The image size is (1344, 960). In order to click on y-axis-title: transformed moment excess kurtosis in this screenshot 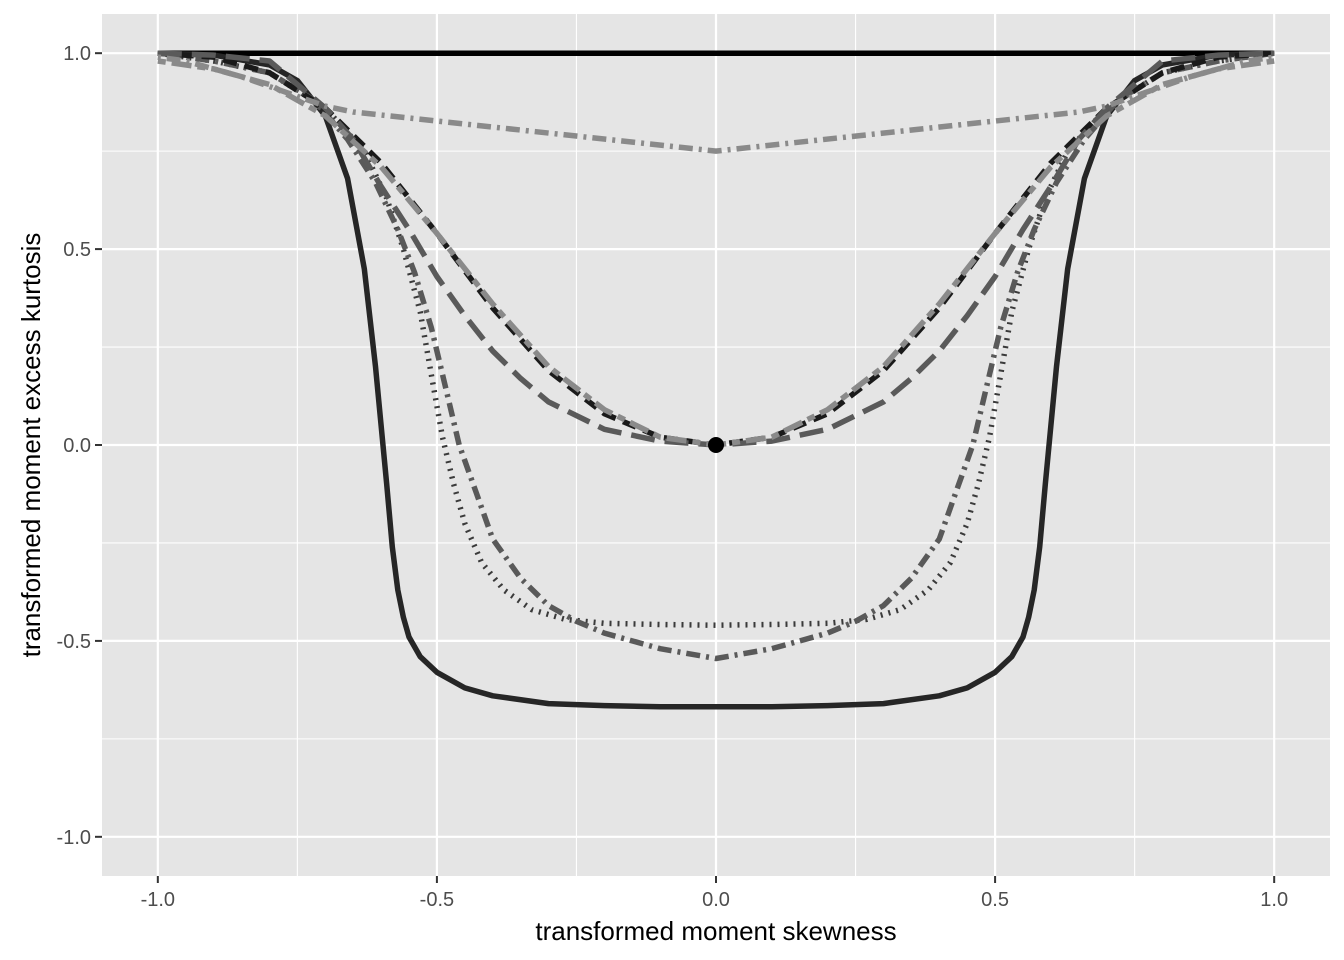, I will do `click(31, 445)`.